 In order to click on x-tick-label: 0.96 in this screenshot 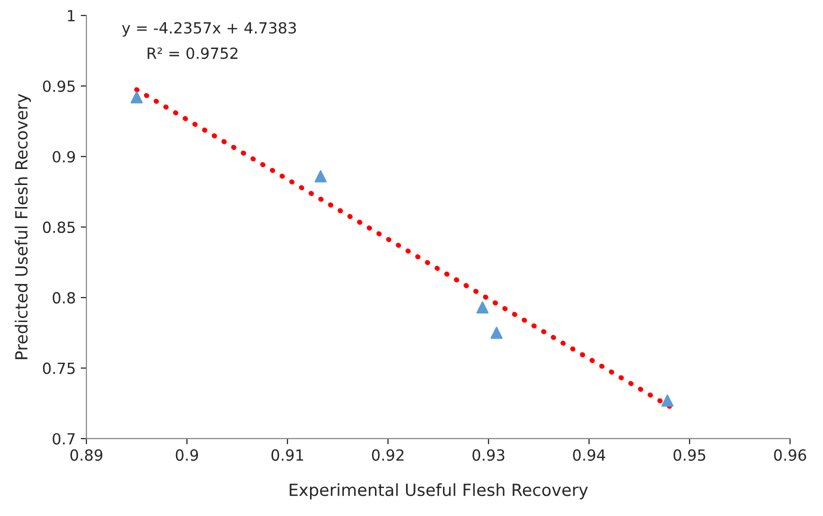, I will do `click(790, 455)`.